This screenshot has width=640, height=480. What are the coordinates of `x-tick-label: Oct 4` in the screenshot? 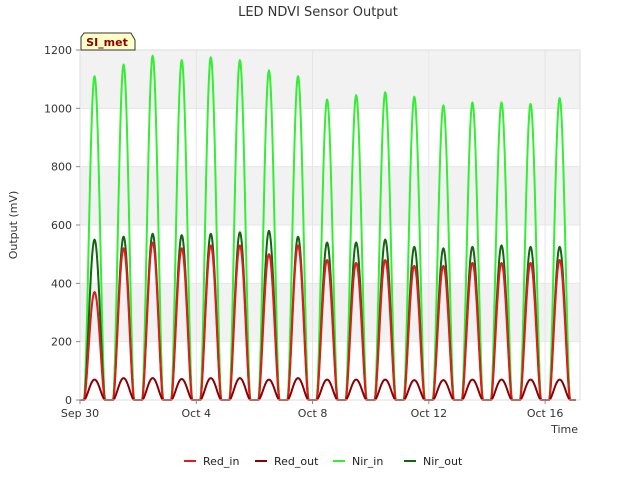 It's located at (197, 413).